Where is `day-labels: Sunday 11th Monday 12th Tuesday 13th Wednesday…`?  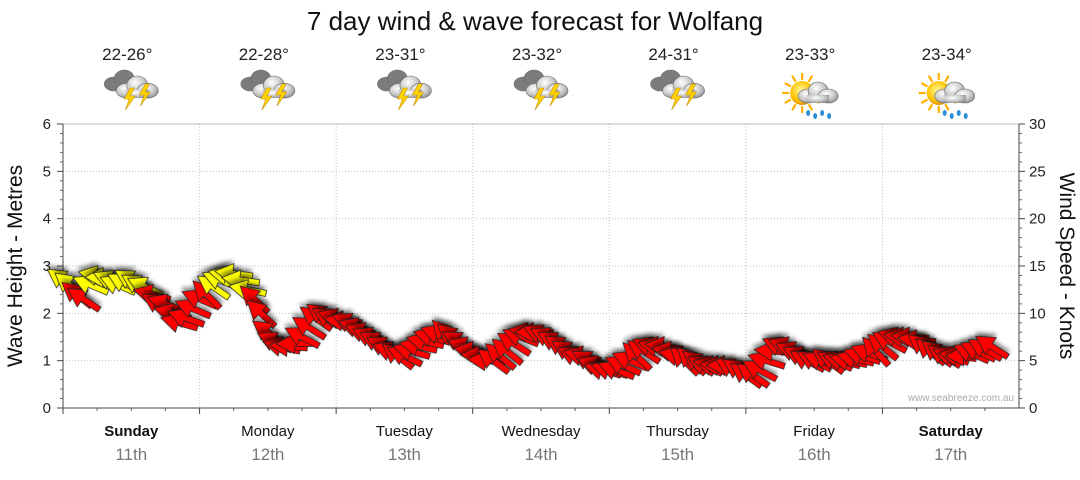
day-labels: Sunday 11th Monday 12th Tuesday 13th Wednesday… is located at coordinates (524, 436).